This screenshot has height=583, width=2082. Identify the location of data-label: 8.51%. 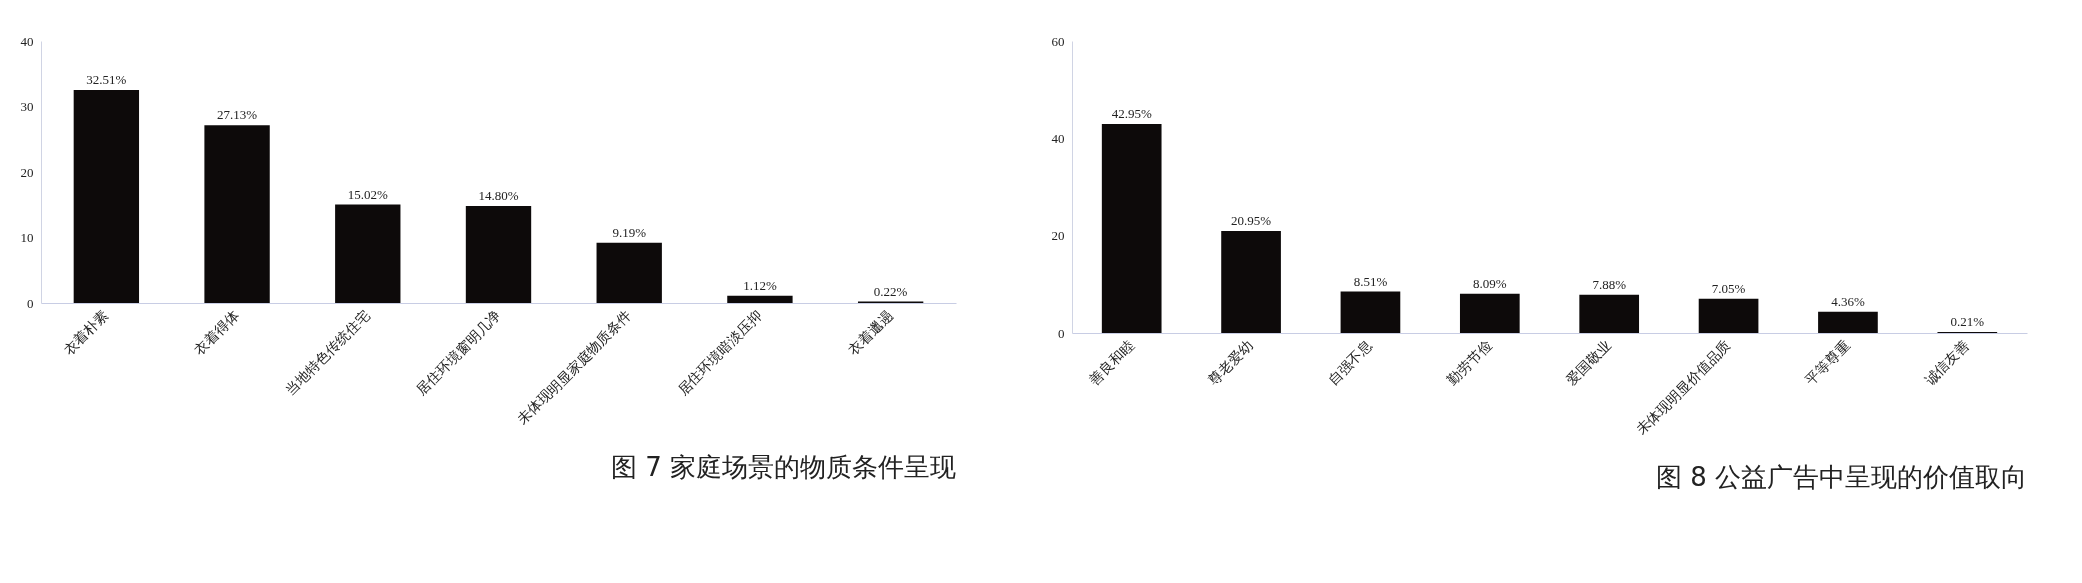
(1370, 281).